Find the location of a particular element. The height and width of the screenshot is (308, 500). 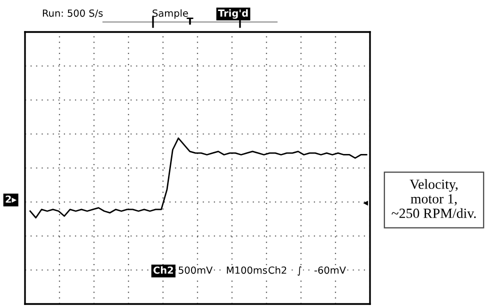

text: Trig'd is located at coordinates (233, 14).